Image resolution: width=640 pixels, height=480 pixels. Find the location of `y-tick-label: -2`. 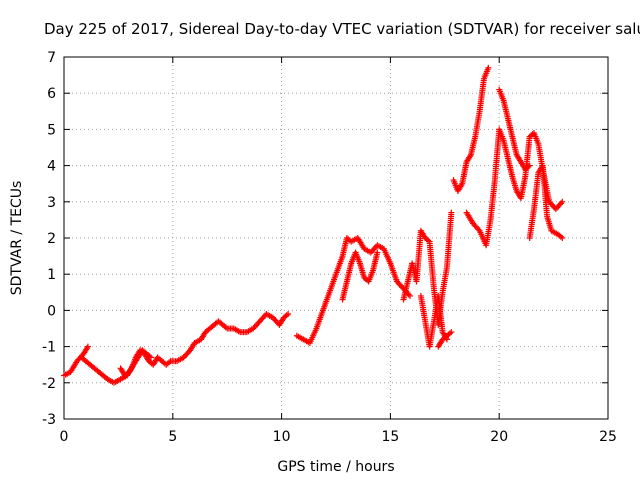

y-tick-label: -2 is located at coordinates (49, 384).